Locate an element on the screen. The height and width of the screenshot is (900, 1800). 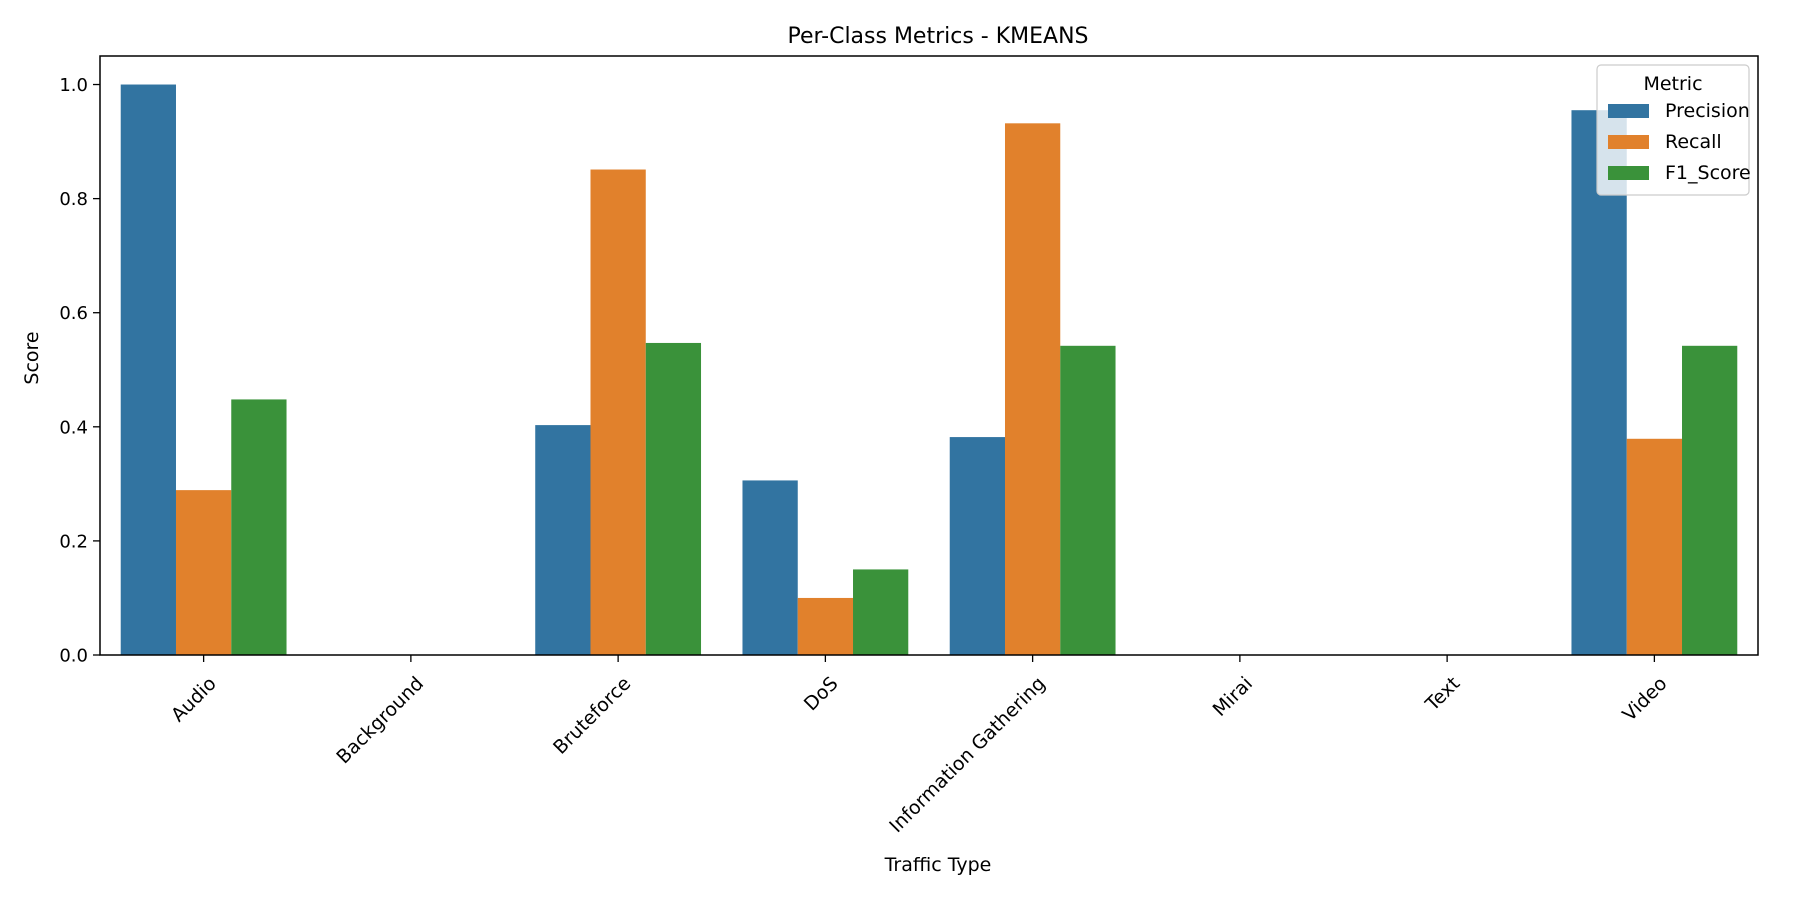
y-axis: 0.0 0.2 0.4 0.6 0.8 1.0 is located at coordinates (79, 371).